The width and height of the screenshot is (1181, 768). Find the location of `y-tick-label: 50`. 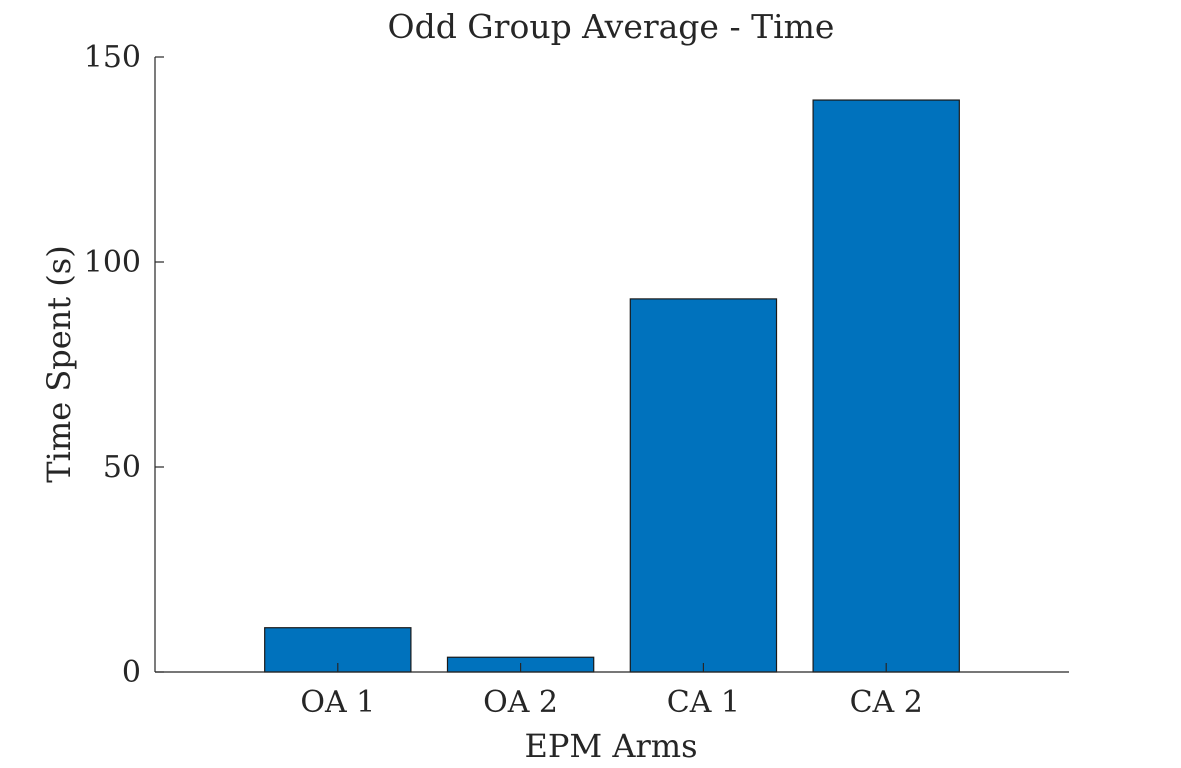

y-tick-label: 50 is located at coordinates (122, 467).